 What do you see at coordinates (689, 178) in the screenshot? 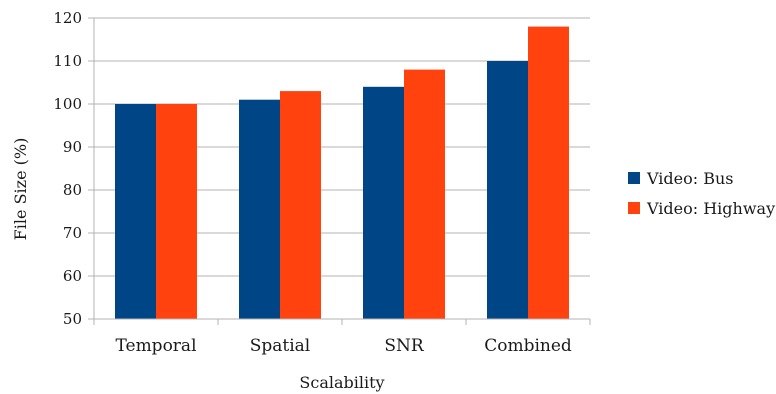
I see `legend-label: Video: Bus` at bounding box center [689, 178].